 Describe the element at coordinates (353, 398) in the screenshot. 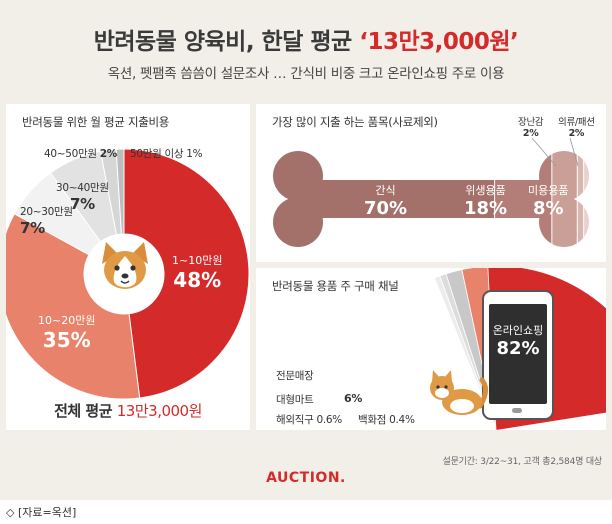

I see `channel-value-mart: 6%` at that location.